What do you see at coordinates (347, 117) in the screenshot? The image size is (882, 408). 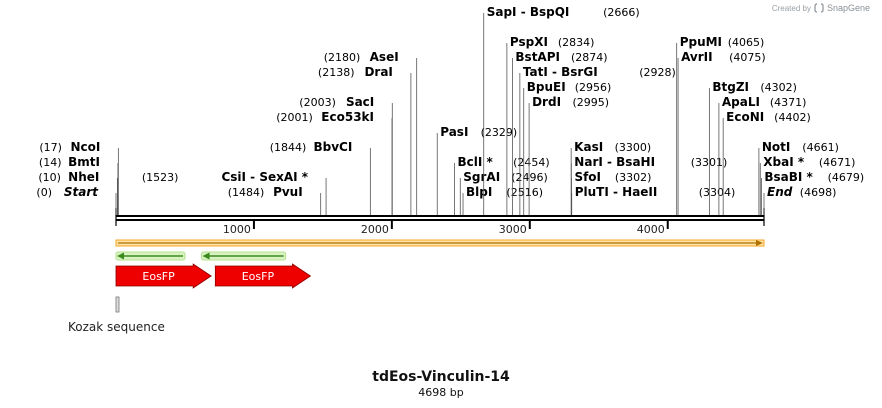 I see `site-name: Eco53kI` at bounding box center [347, 117].